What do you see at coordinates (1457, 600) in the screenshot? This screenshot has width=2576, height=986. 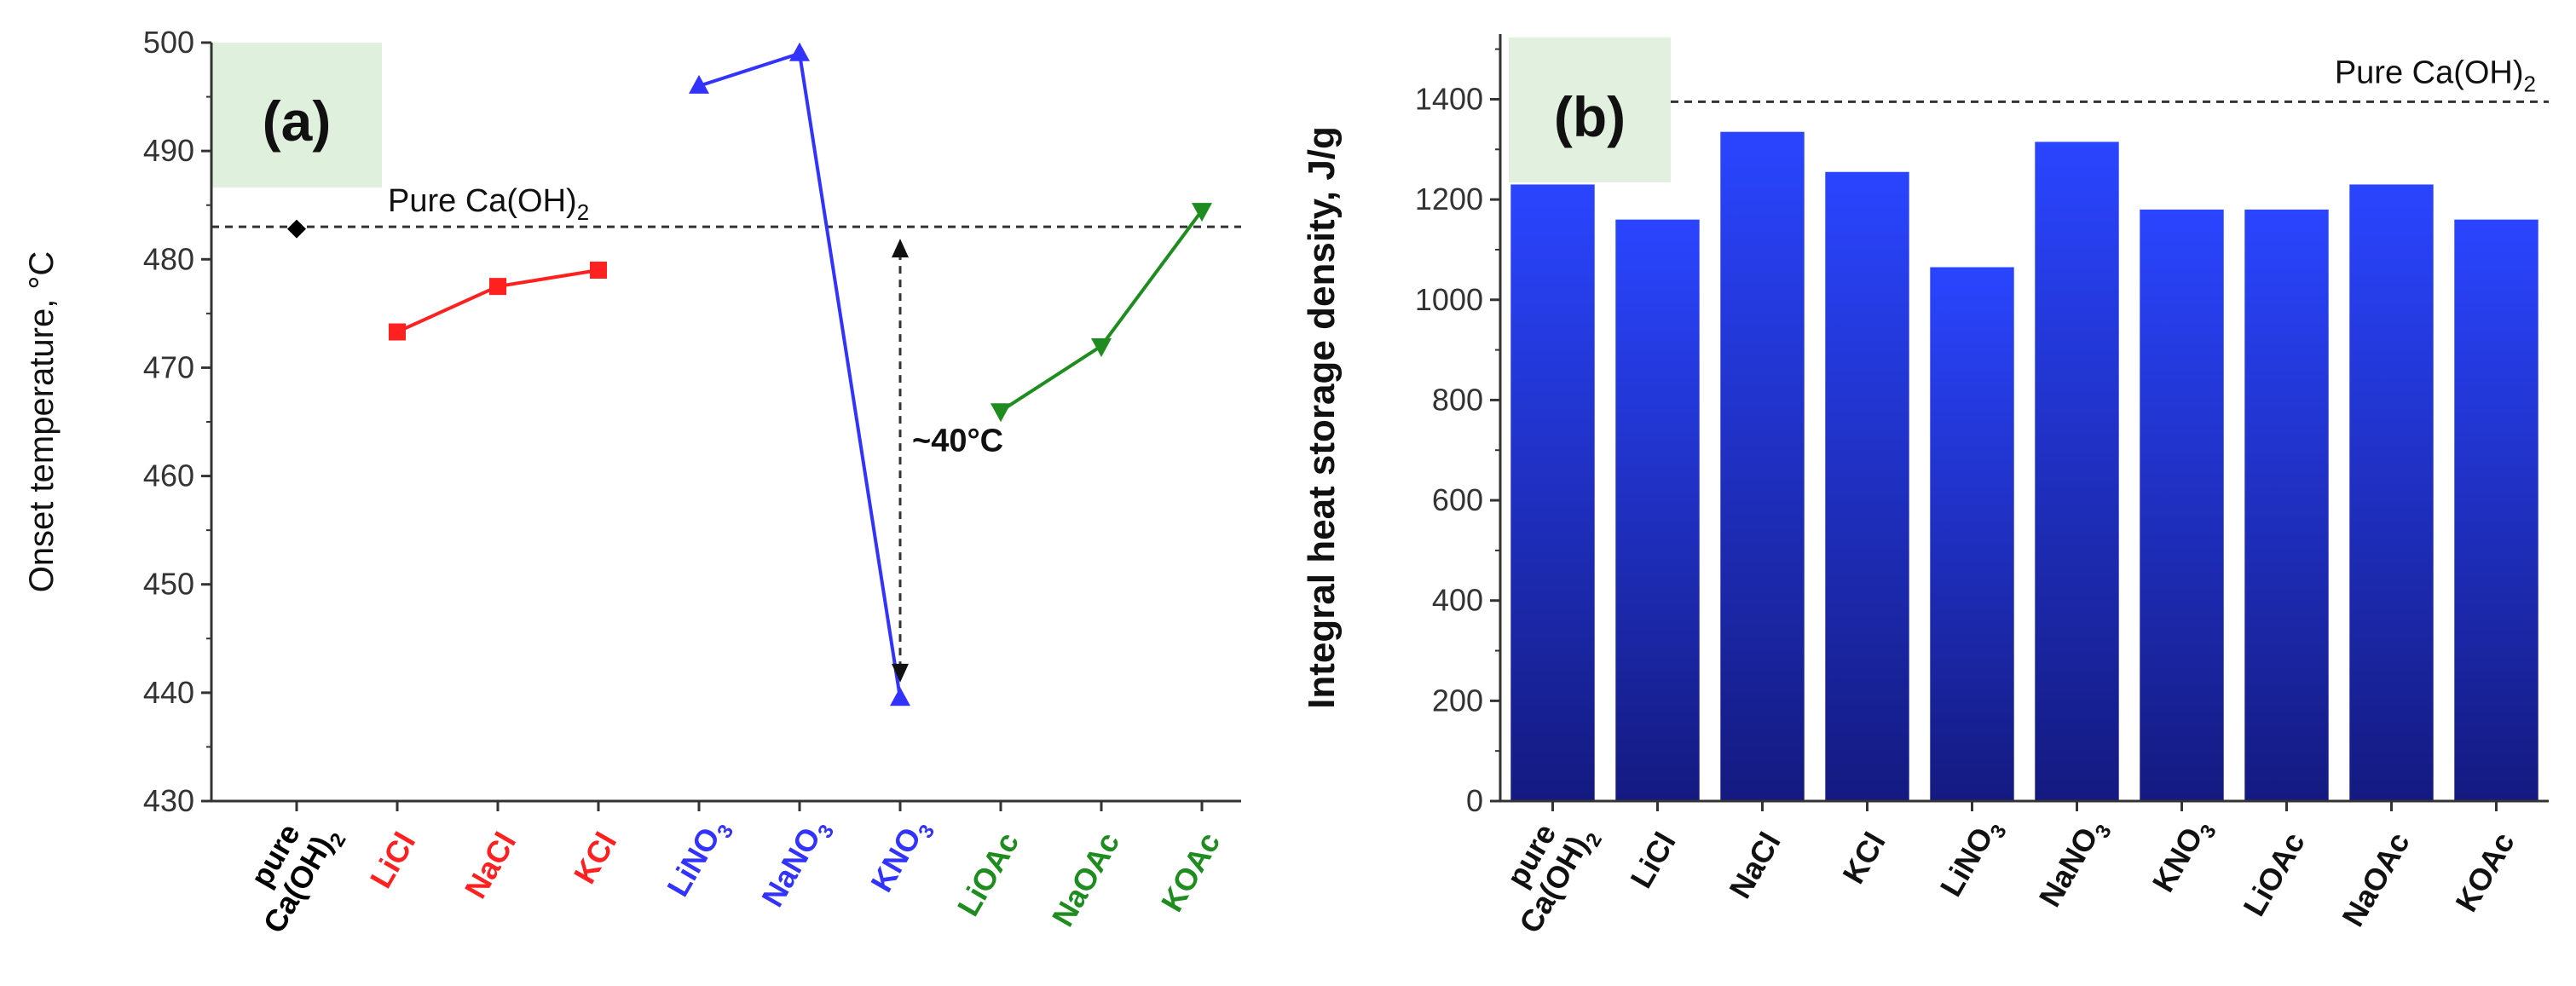 I see `y-tick-label: 400` at bounding box center [1457, 600].